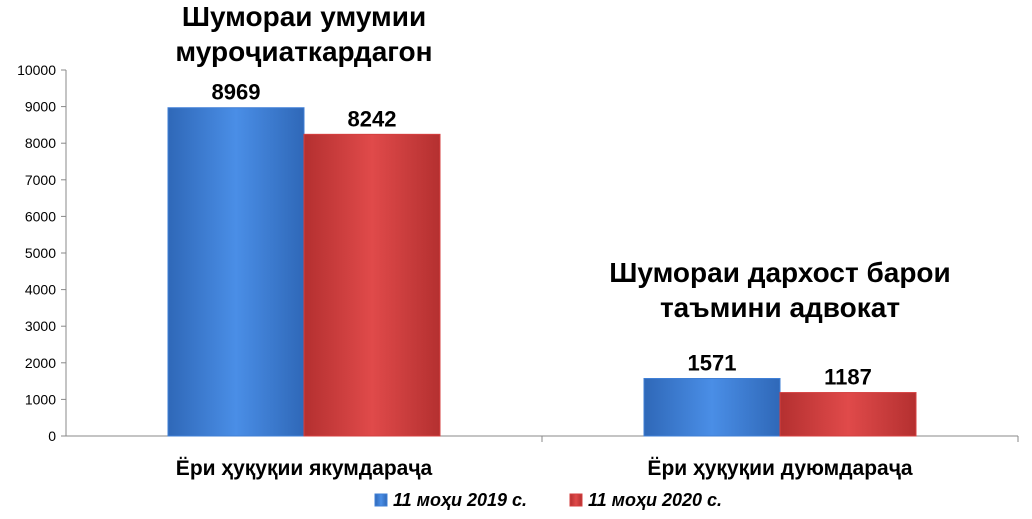 The image size is (1032, 519). I want to click on category-label: Ёри ҳуқуқии якумдараҷа, so click(304, 468).